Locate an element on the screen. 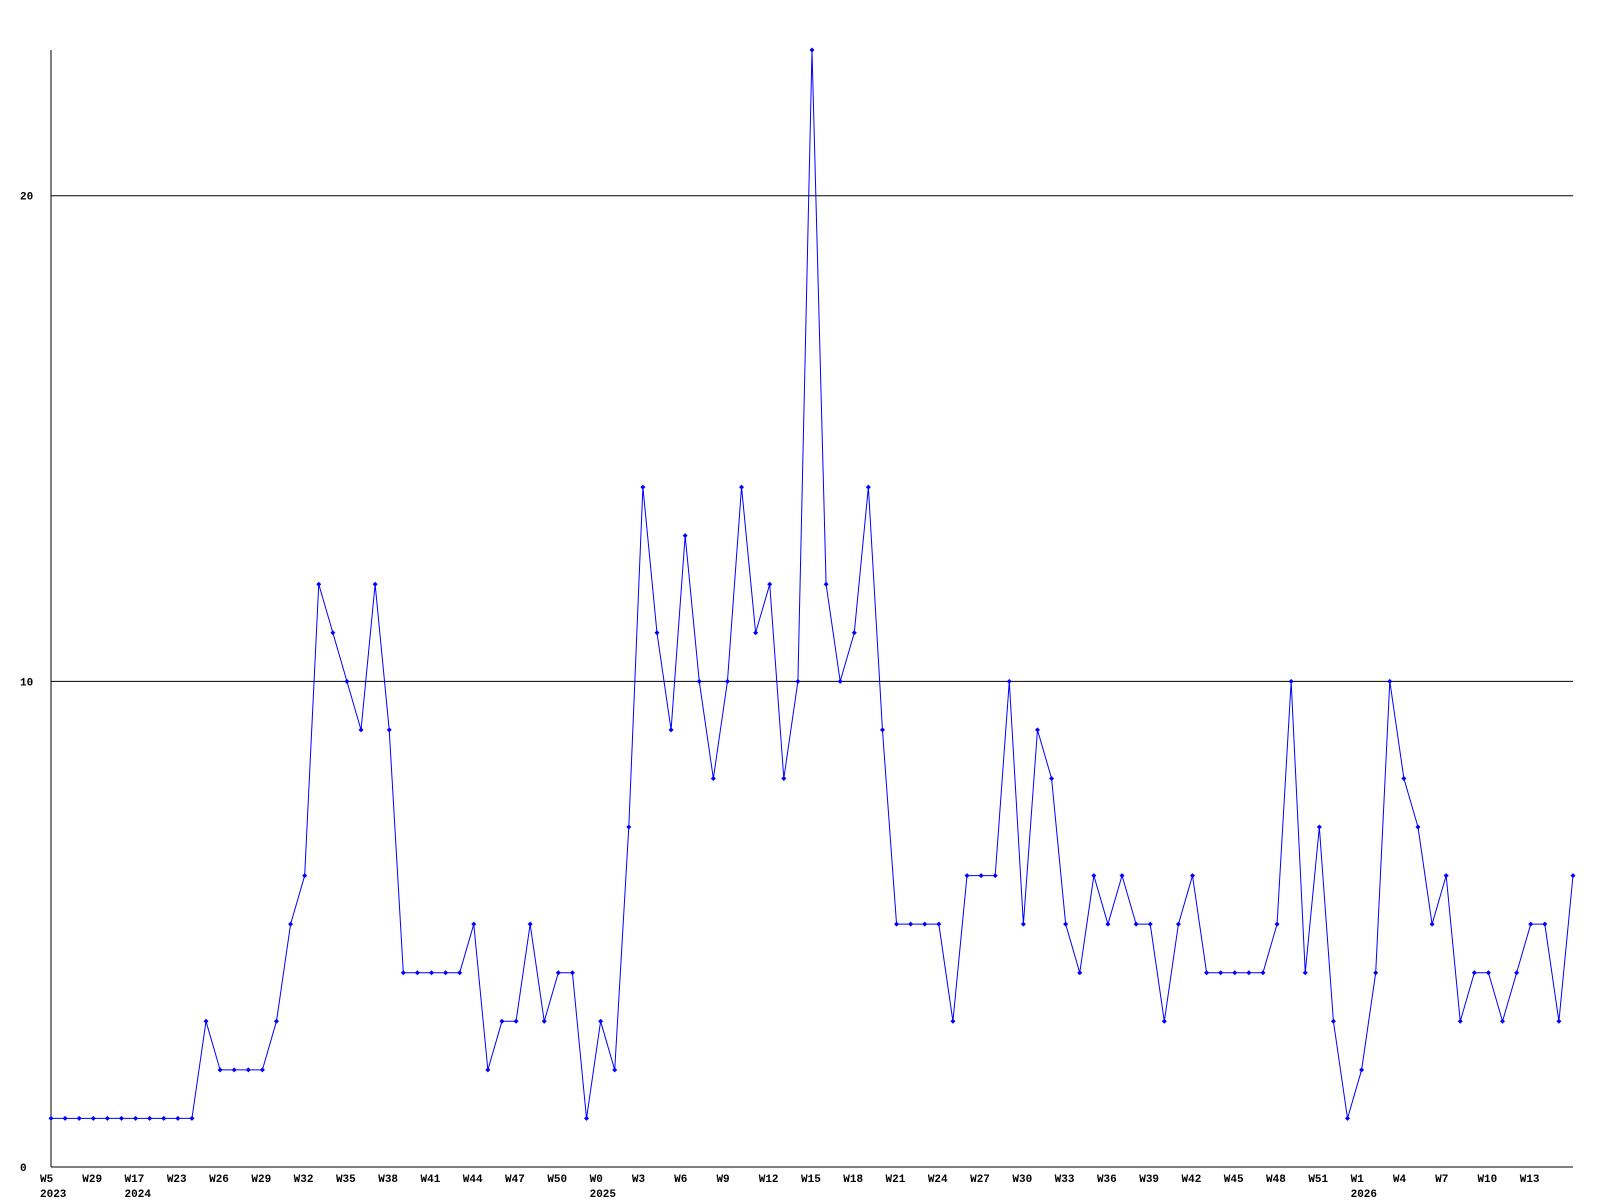 The width and height of the screenshot is (1600, 1200). x-tick-label: W41 is located at coordinates (431, 1180).